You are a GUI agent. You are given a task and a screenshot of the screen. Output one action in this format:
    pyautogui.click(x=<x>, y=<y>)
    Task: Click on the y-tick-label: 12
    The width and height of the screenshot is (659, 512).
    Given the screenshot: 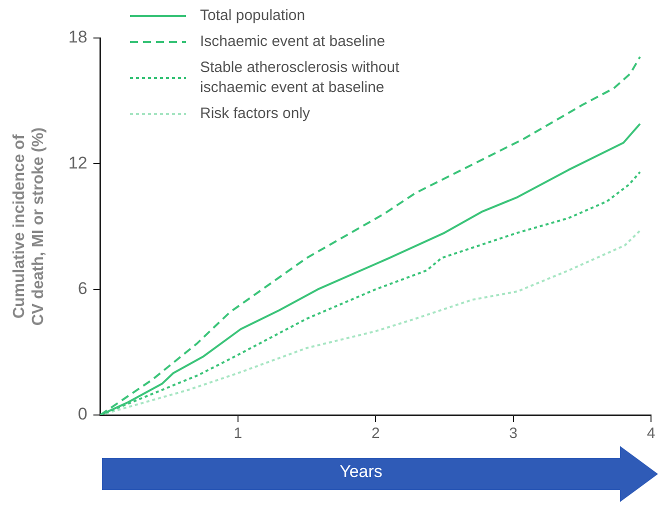 What is the action you would take?
    pyautogui.click(x=78, y=162)
    